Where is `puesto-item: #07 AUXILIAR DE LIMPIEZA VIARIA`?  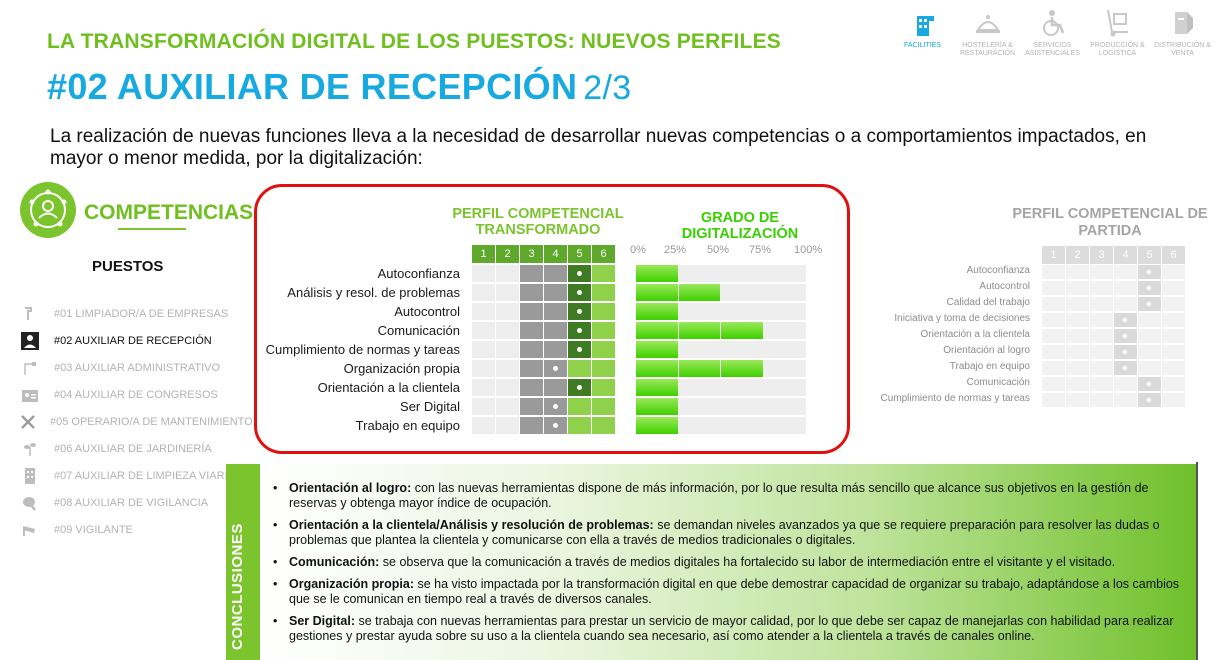
puesto-item: #07 AUXILIAR DE LIMPIEZA VIARIA is located at coordinates (135, 475).